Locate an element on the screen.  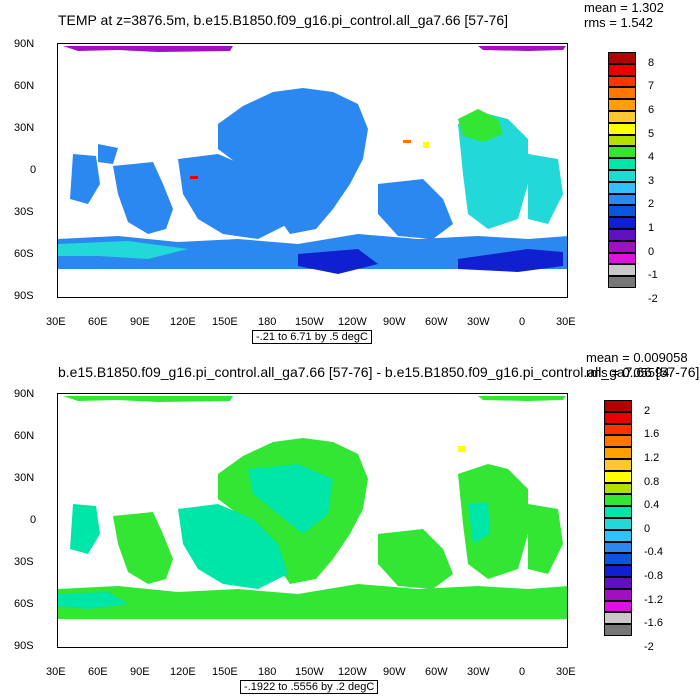
panel-1-ylabel-60n: 60N is located at coordinates (24, 86).